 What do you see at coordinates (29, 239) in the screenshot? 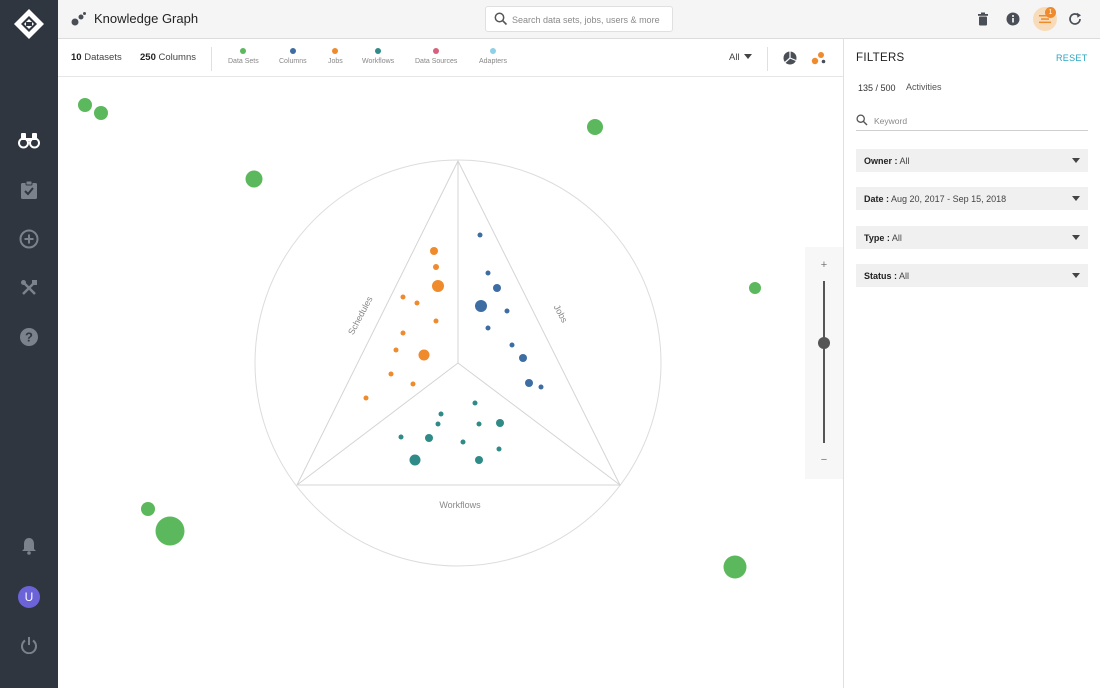
I see `nav-add` at bounding box center [29, 239].